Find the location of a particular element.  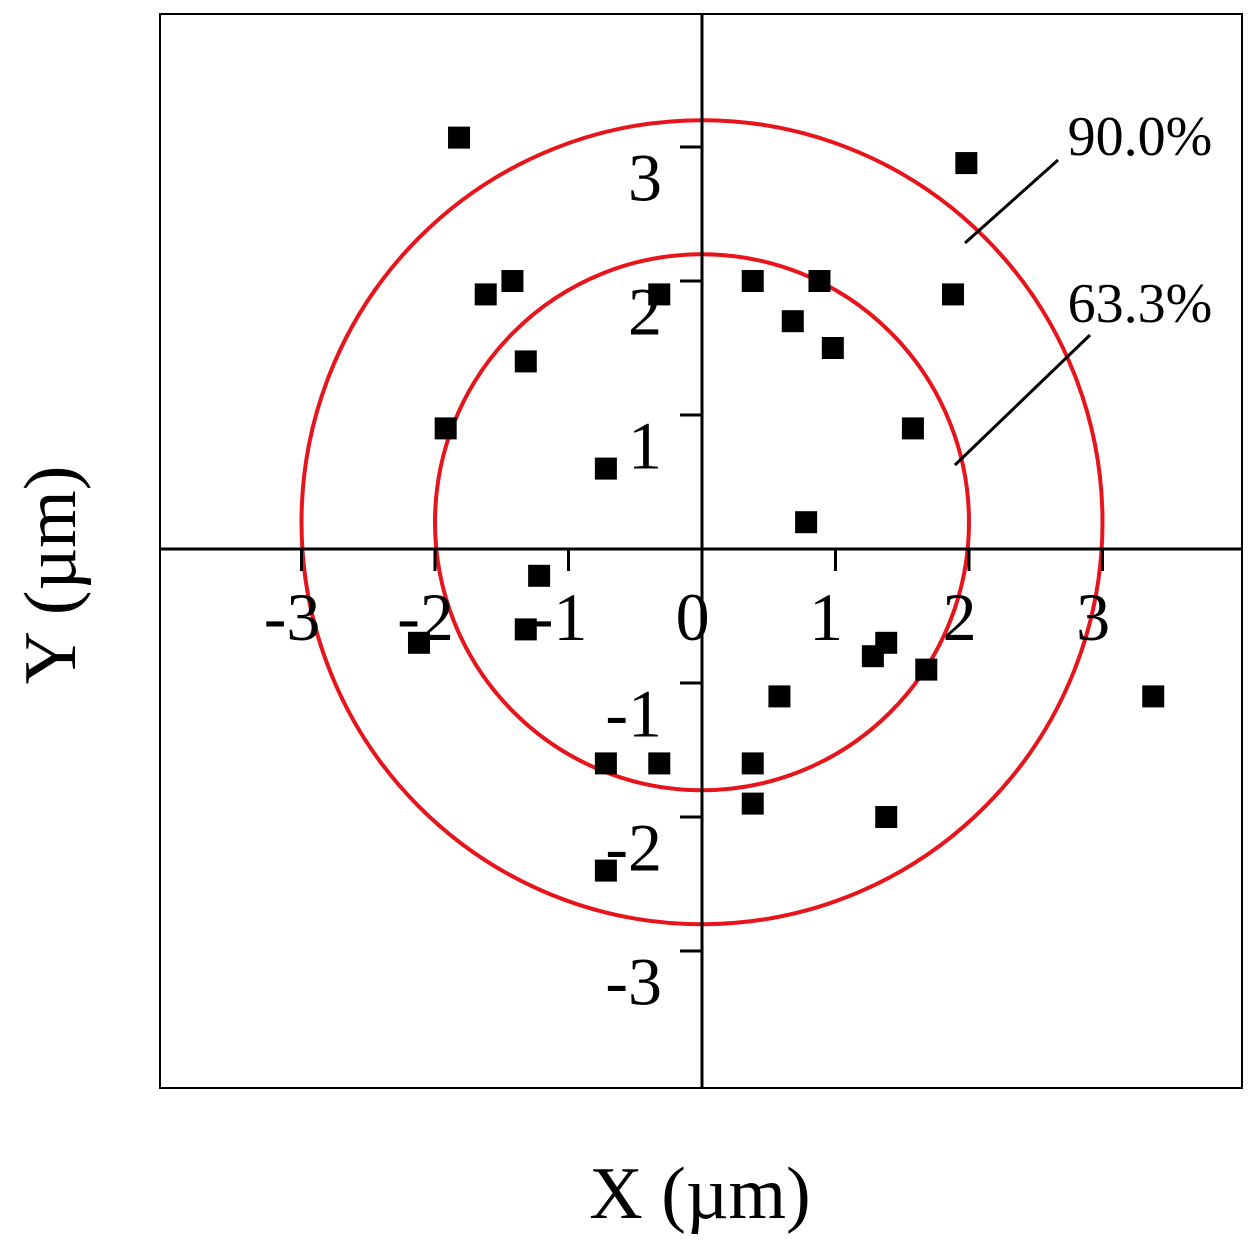

annotations-layer: 90.0% 63.3% is located at coordinates (1083, 286).